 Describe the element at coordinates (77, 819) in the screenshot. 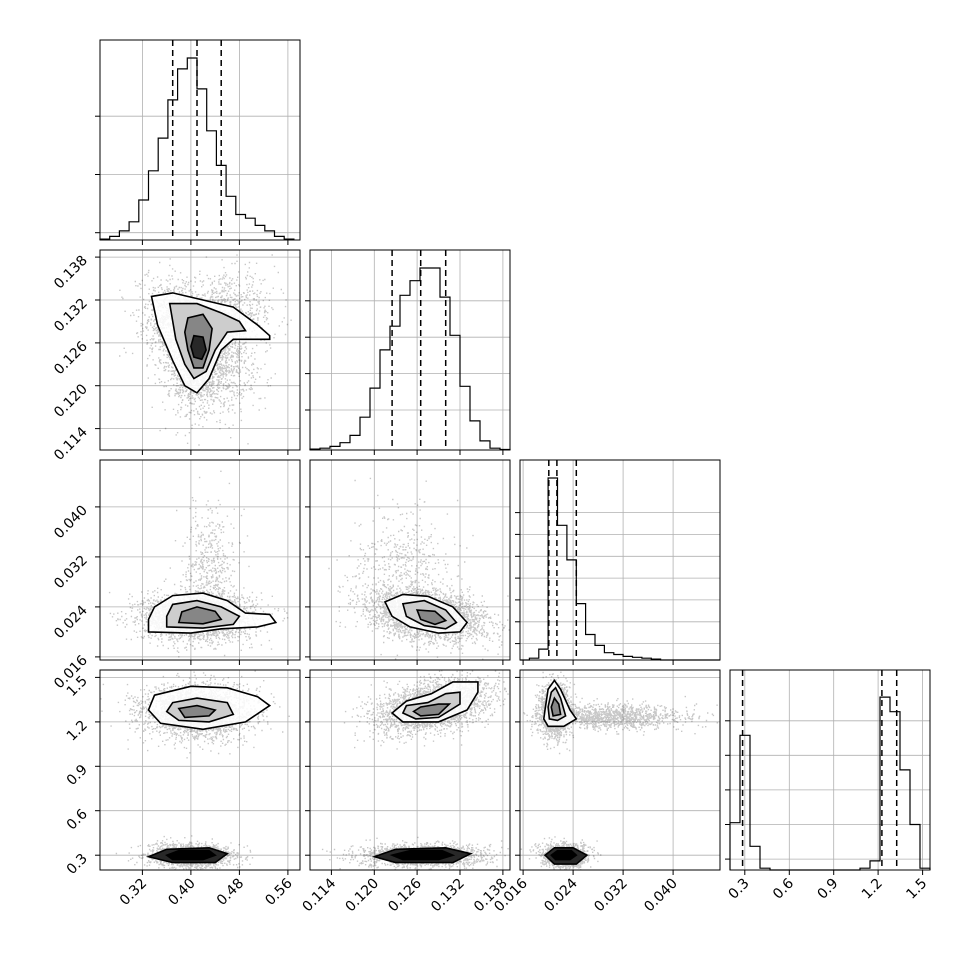

I see `y-tick-label: 0.6` at that location.